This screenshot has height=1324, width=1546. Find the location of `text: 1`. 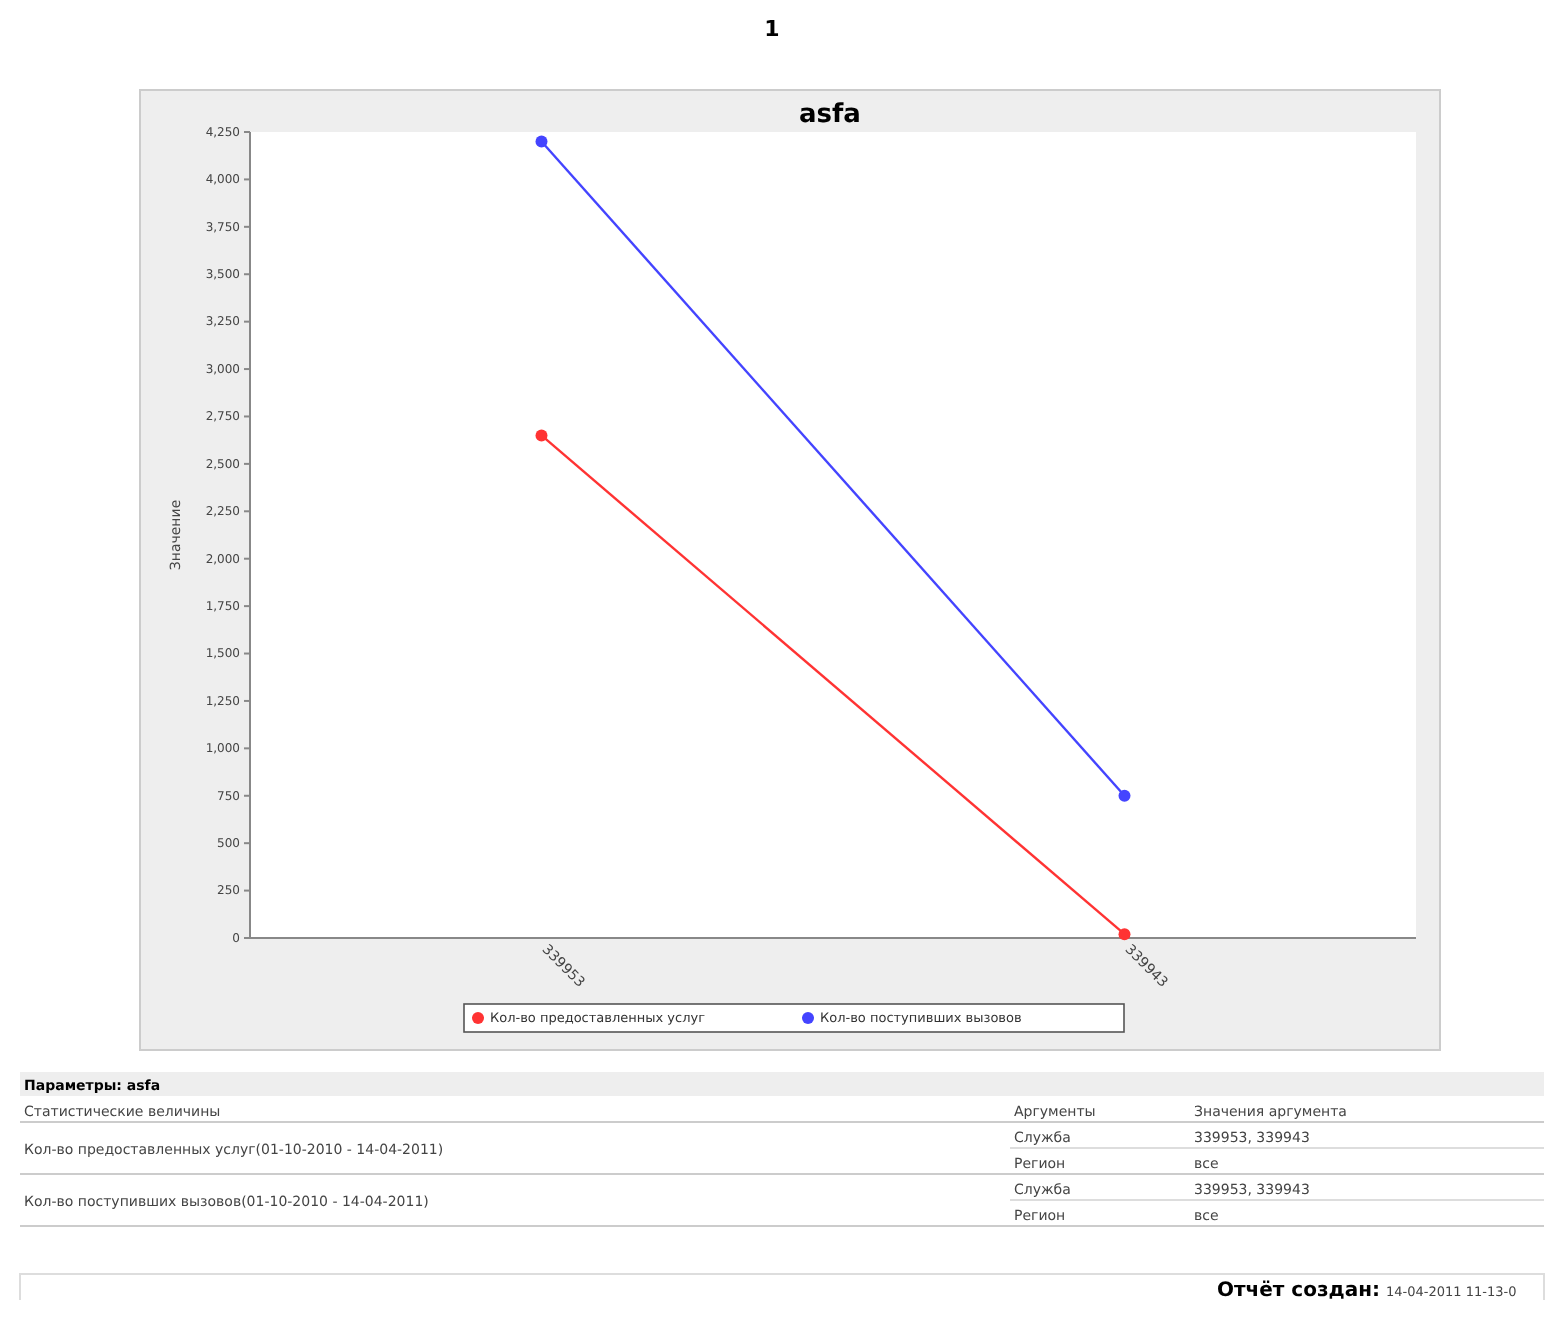

text: 1 is located at coordinates (772, 29).